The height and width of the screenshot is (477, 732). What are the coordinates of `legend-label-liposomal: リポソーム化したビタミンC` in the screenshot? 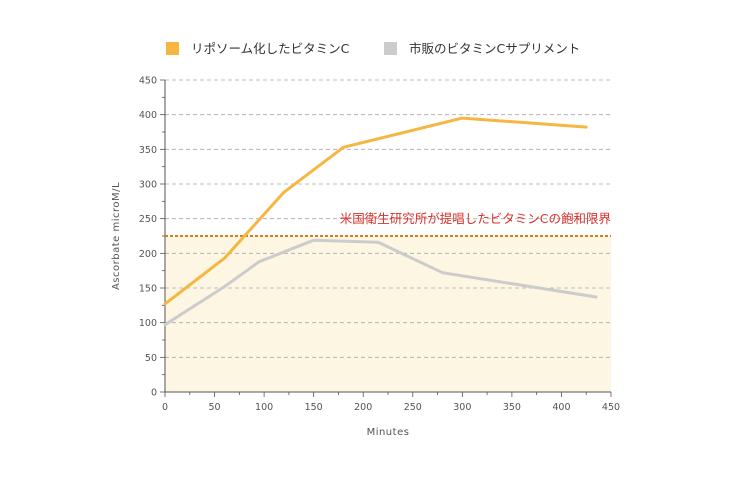 It's located at (270, 48).